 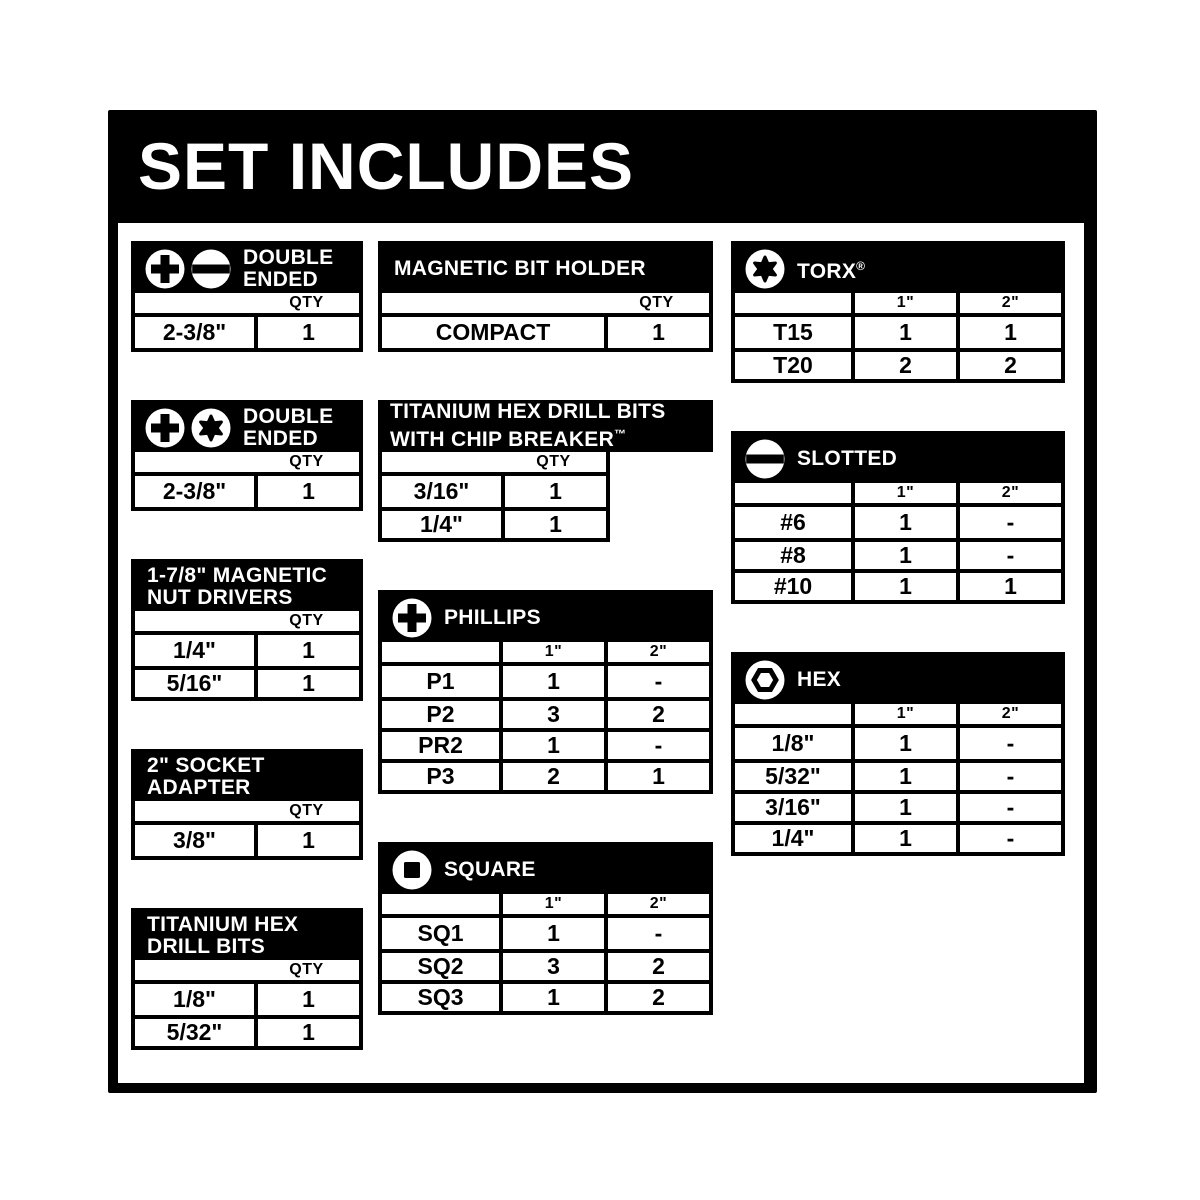 What do you see at coordinates (793, 838) in the screenshot?
I see `row-label: 1/4"` at bounding box center [793, 838].